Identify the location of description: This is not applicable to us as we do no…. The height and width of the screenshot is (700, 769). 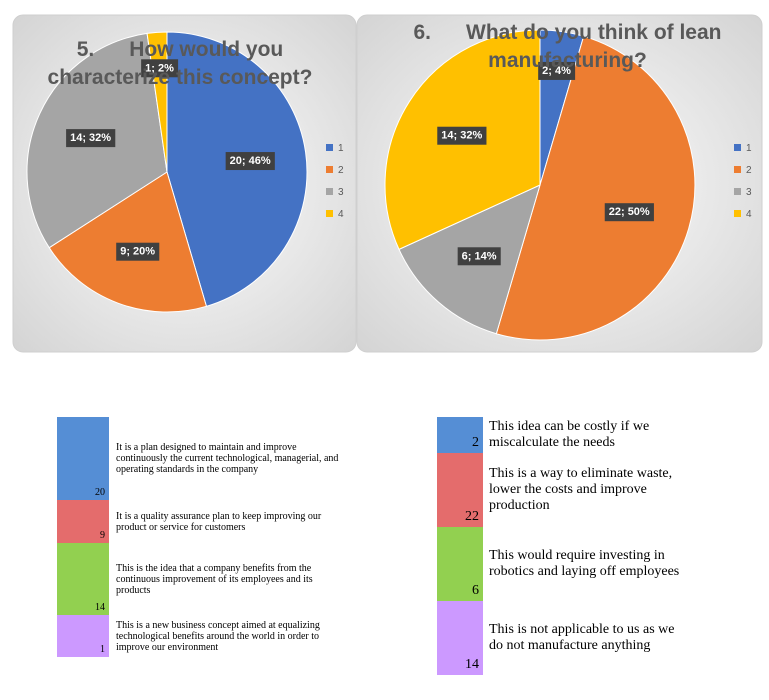
(582, 637).